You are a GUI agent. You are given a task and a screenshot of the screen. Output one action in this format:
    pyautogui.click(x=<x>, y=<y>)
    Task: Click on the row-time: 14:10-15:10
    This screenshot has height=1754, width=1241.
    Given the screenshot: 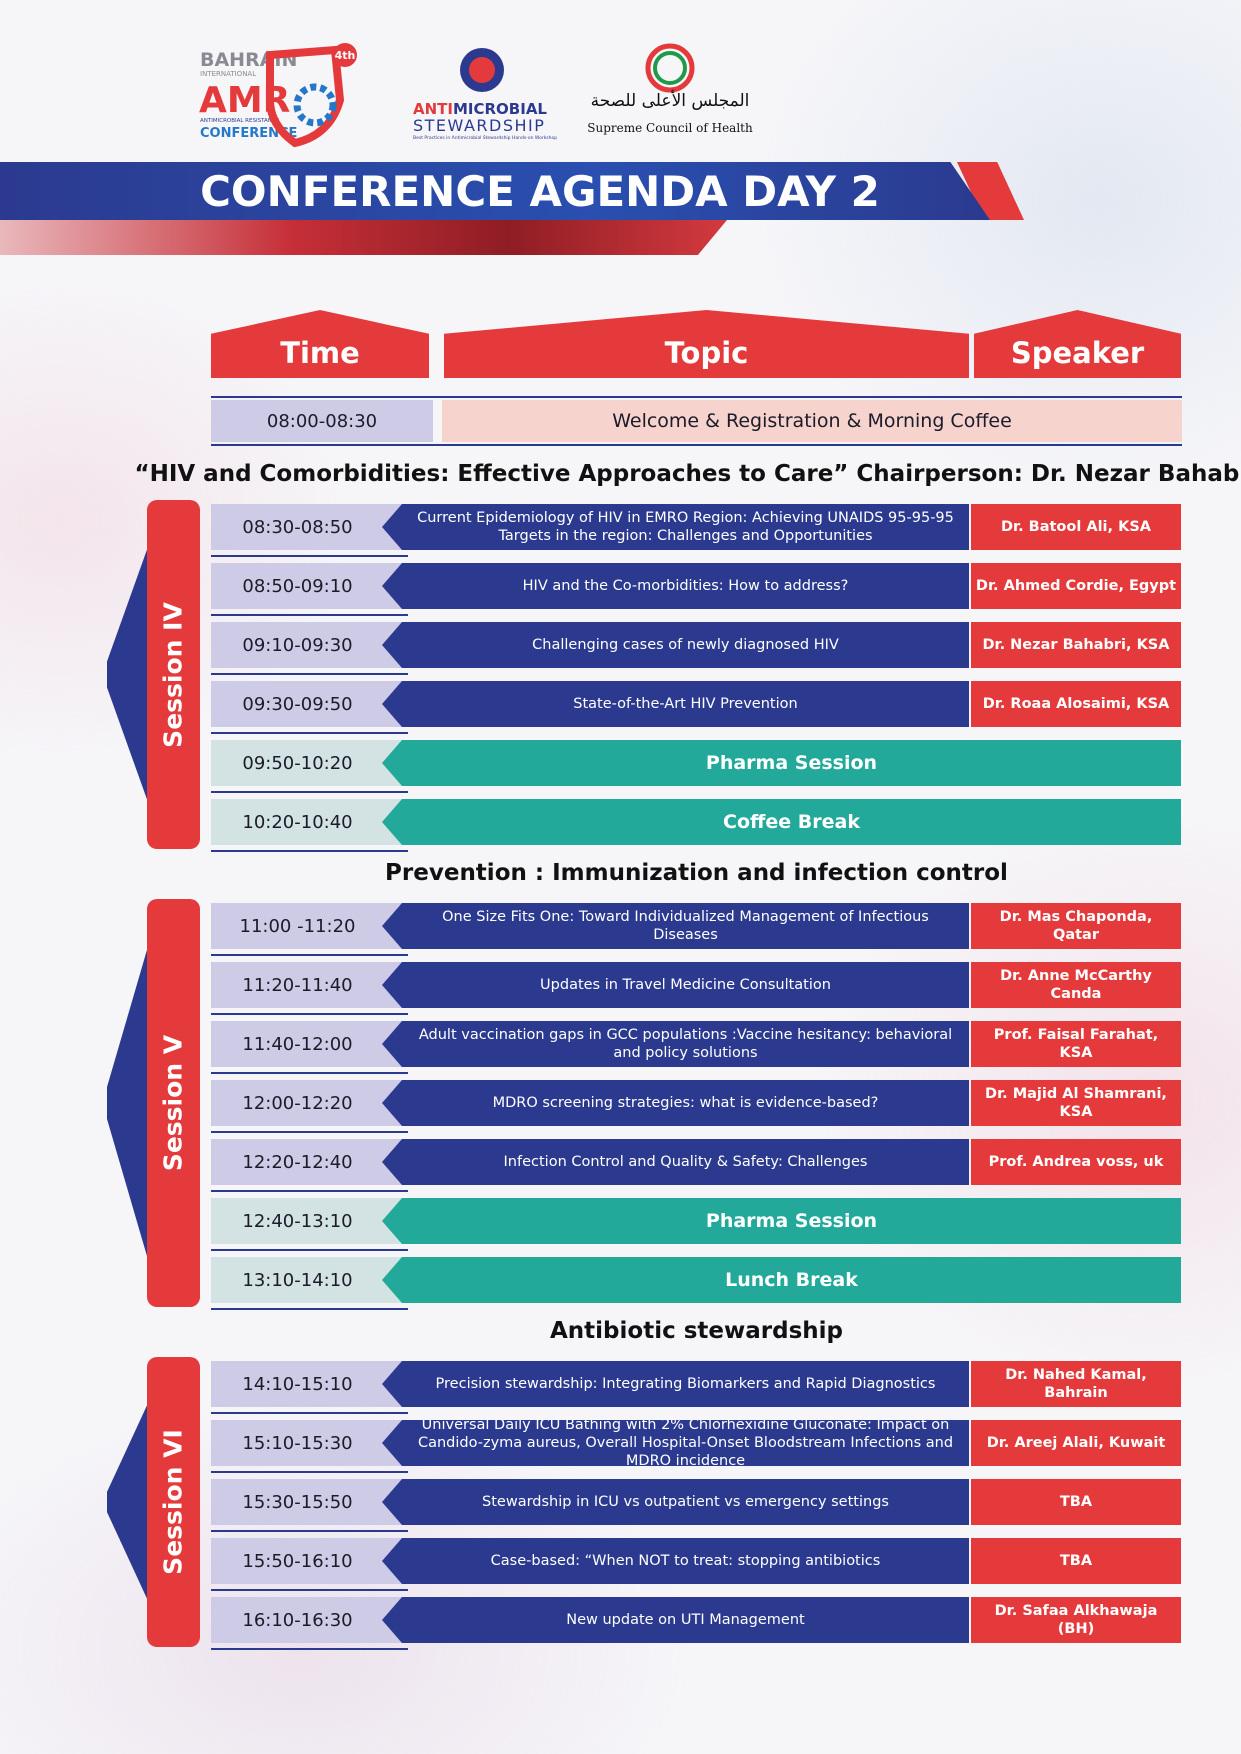 What is the action you would take?
    pyautogui.click(x=309, y=1384)
    